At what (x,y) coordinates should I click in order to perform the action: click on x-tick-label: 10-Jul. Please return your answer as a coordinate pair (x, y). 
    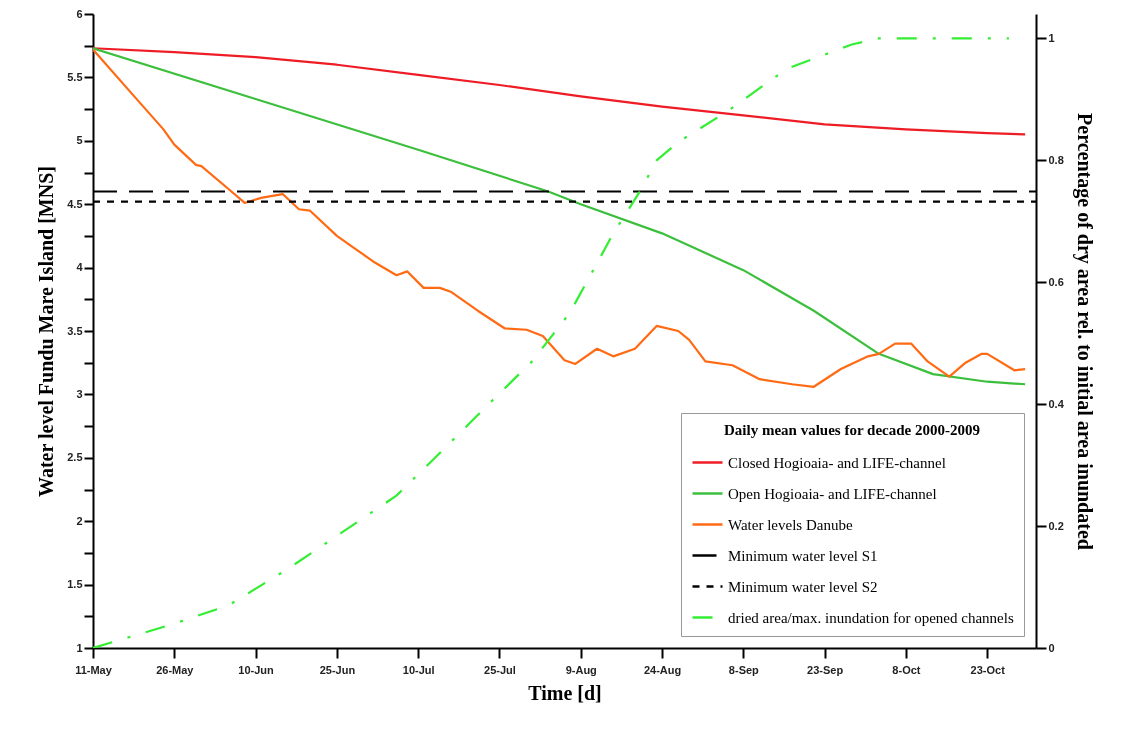
    Looking at the image, I should click on (418, 669).